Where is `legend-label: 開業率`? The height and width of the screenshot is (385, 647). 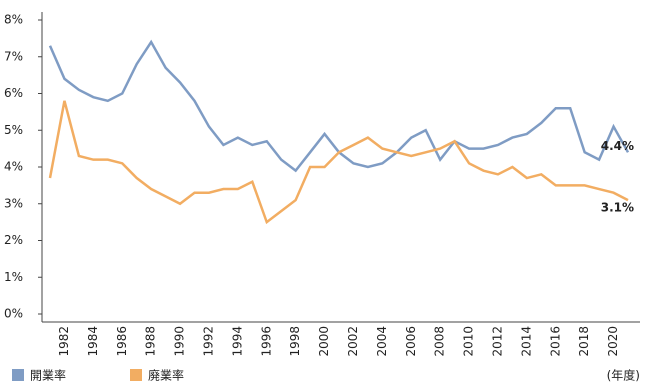
legend-label: 開業率 is located at coordinates (48, 375).